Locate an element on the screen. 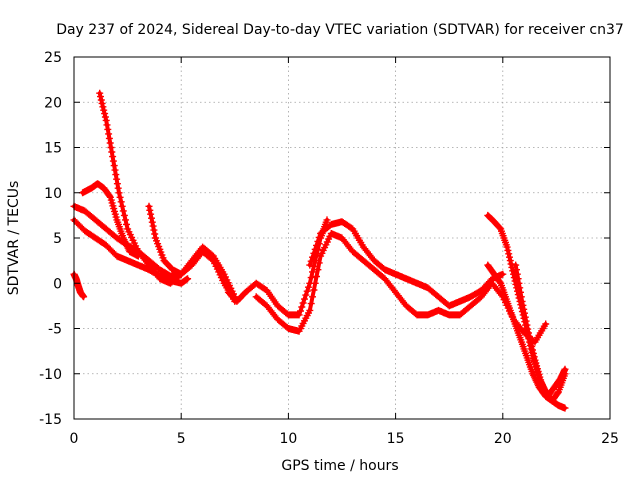 The image size is (640, 485). series-sat-f is located at coordinates (192, 251).